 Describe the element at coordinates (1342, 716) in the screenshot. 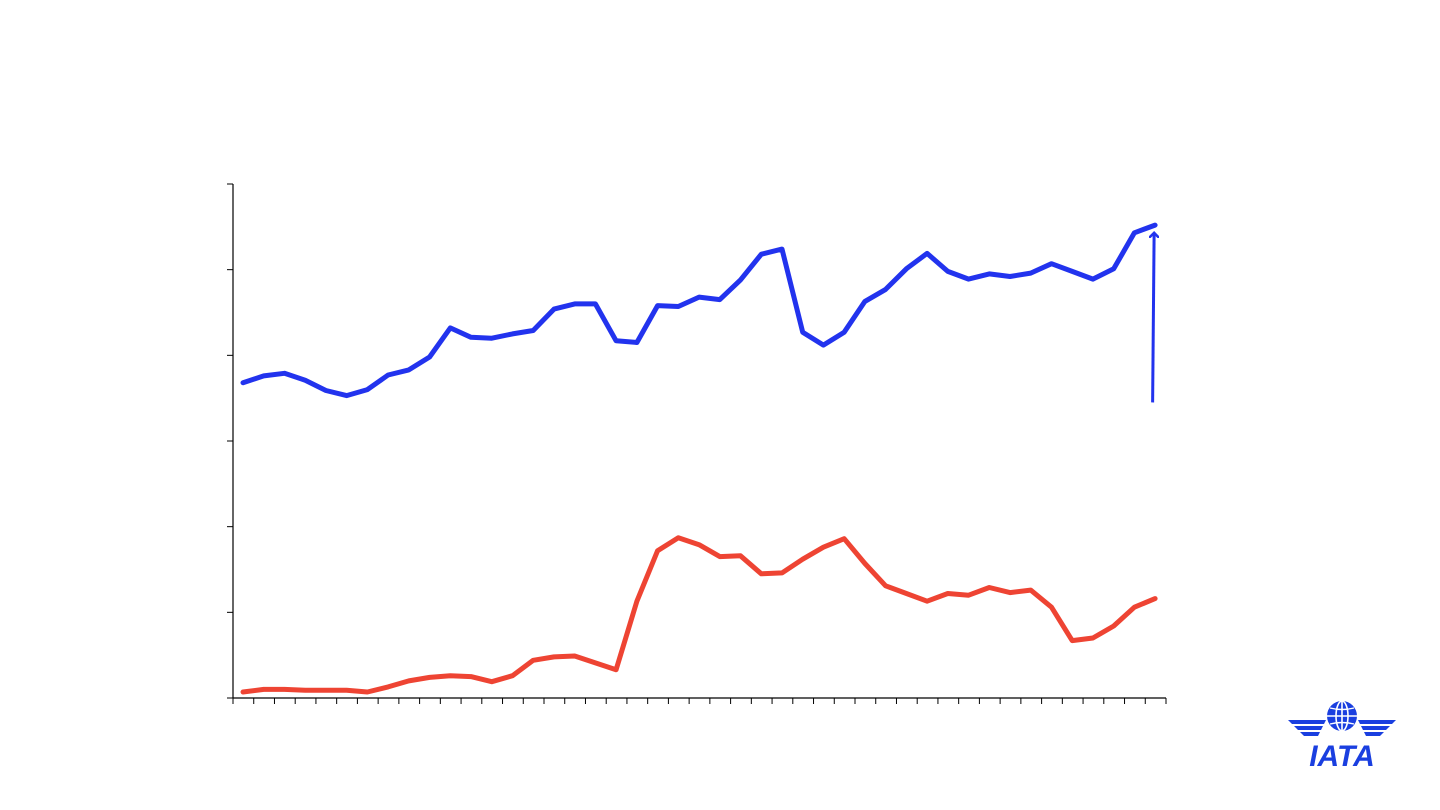

I see `globe-icon` at that location.